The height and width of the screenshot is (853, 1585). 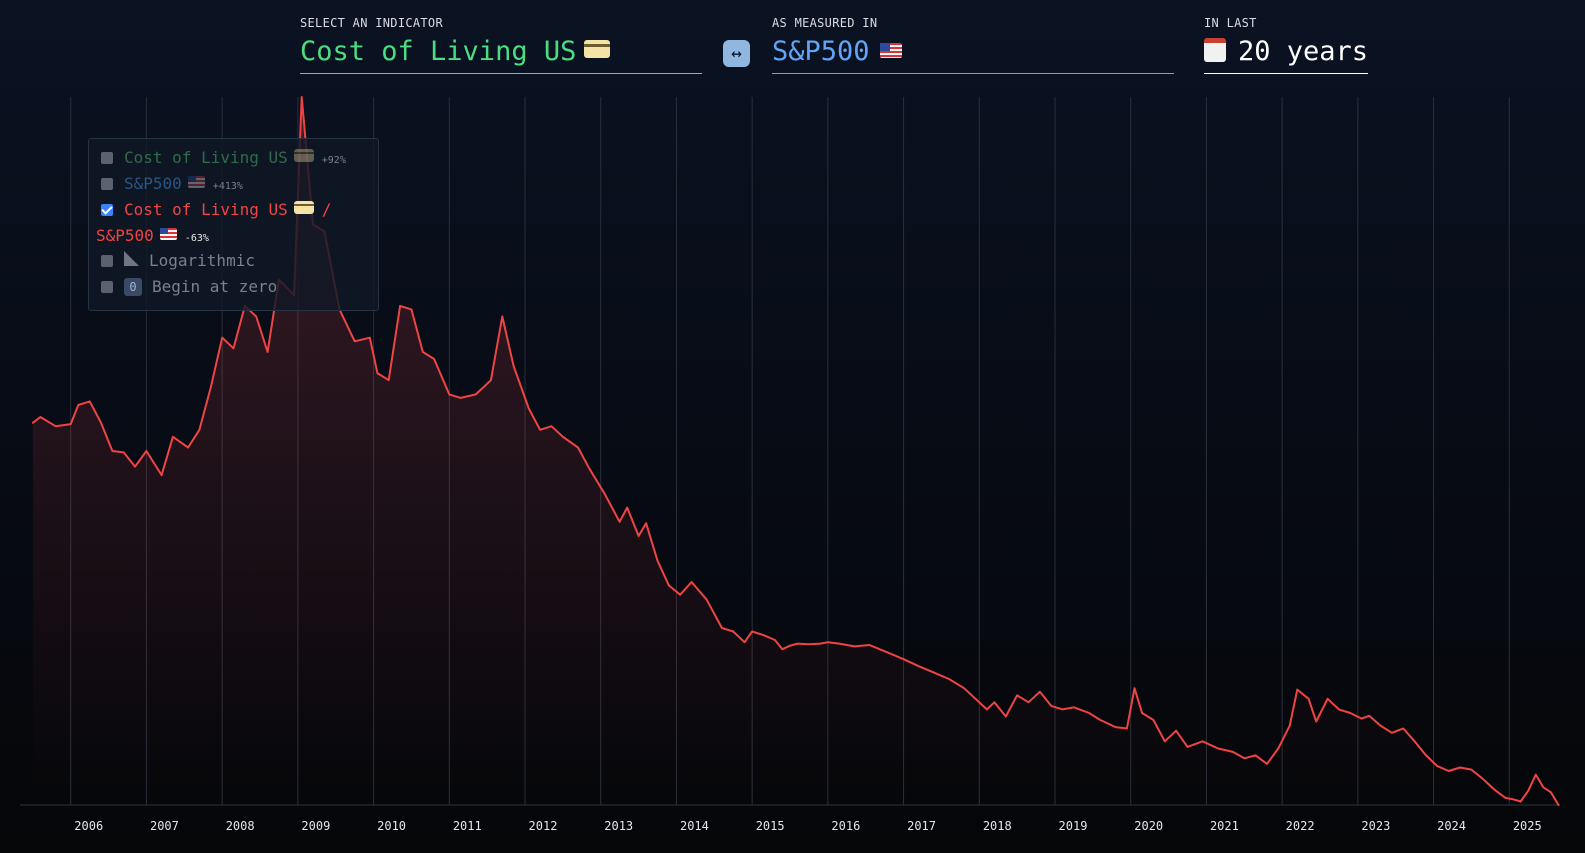 What do you see at coordinates (107, 184) in the screenshot?
I see `measure-checkbox` at bounding box center [107, 184].